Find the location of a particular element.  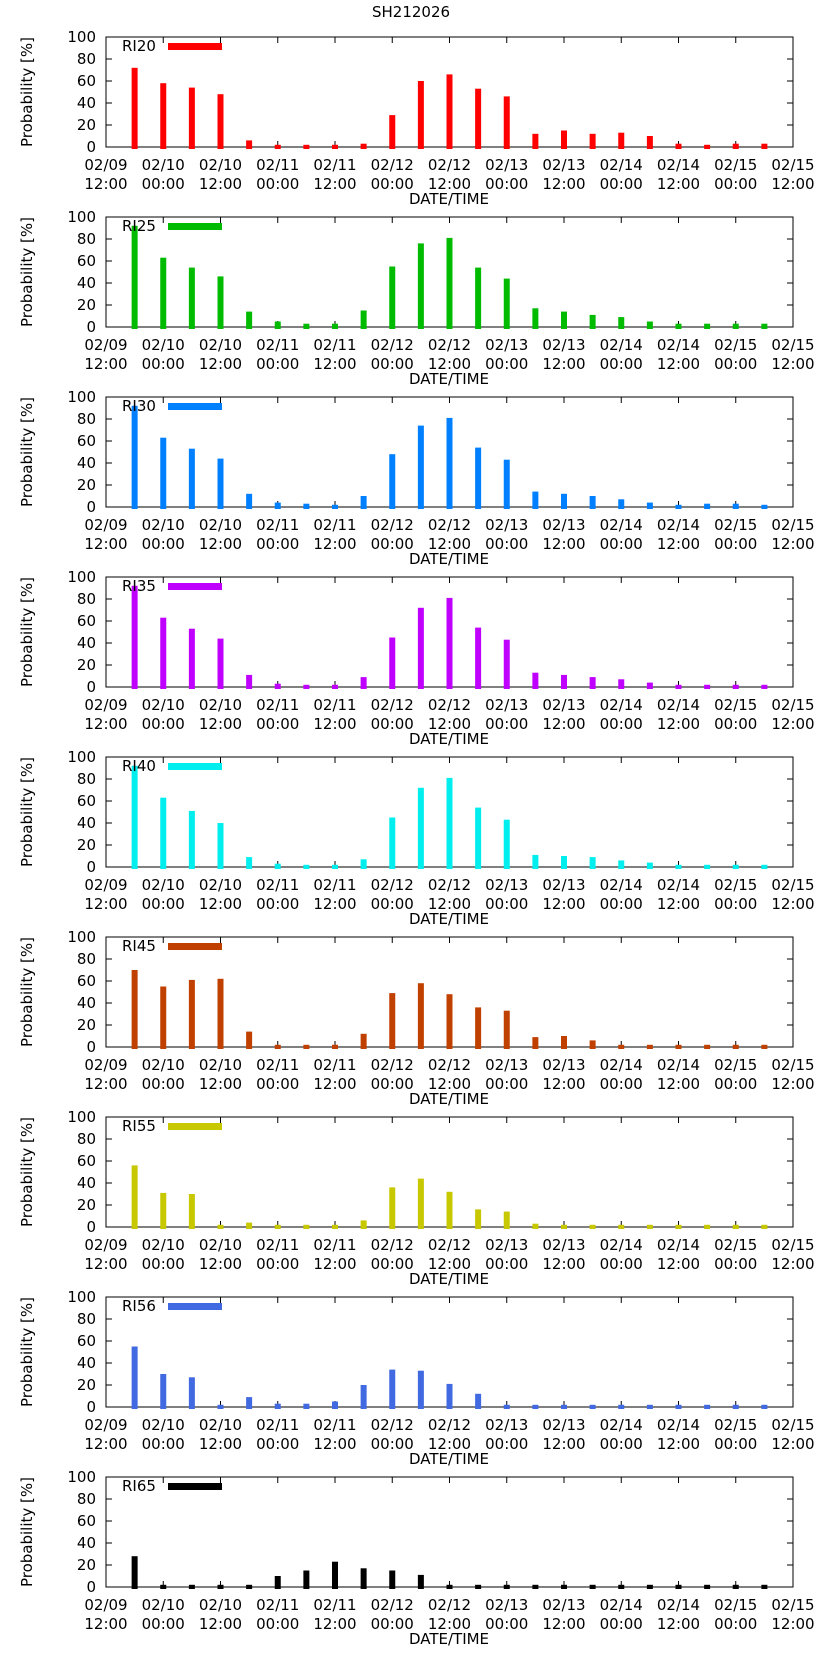

legend-label: RI56 is located at coordinates (139, 1306).